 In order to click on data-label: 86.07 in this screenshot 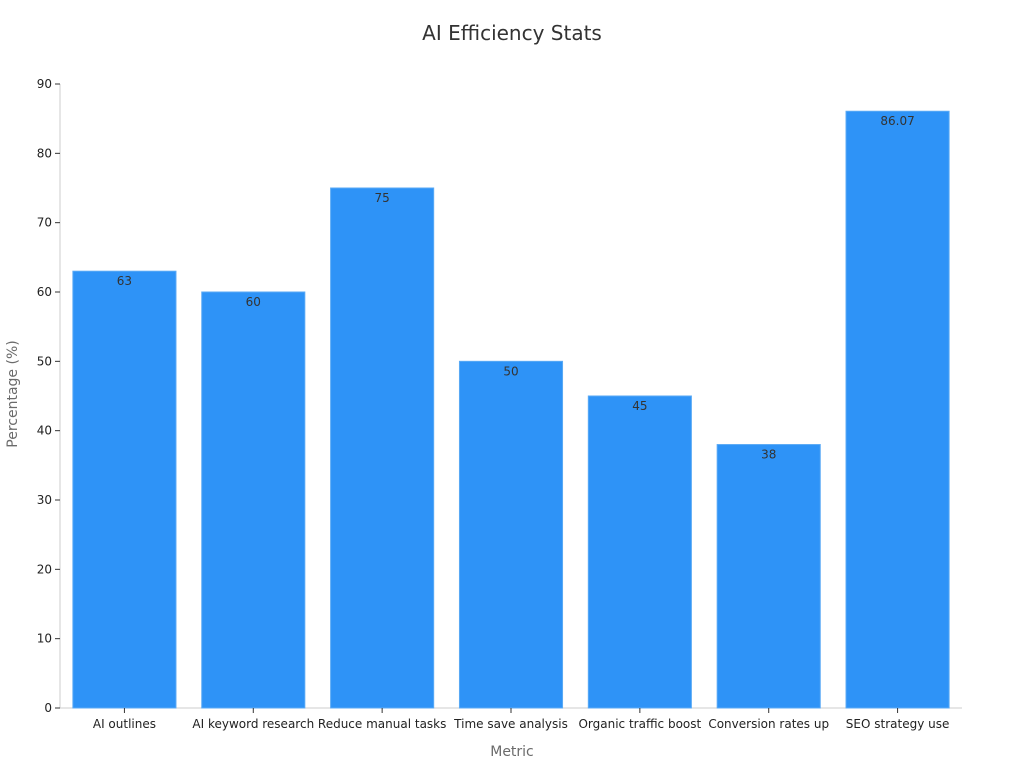, I will do `click(897, 121)`.